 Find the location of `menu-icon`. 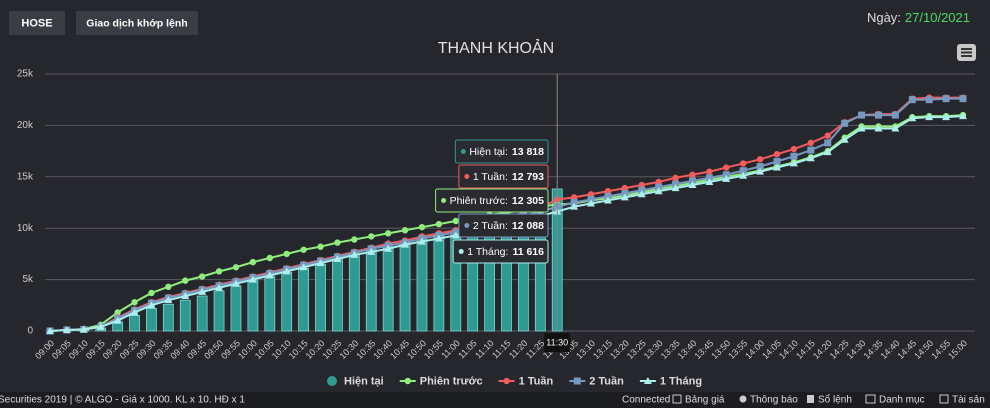

menu-icon is located at coordinates (966, 52).